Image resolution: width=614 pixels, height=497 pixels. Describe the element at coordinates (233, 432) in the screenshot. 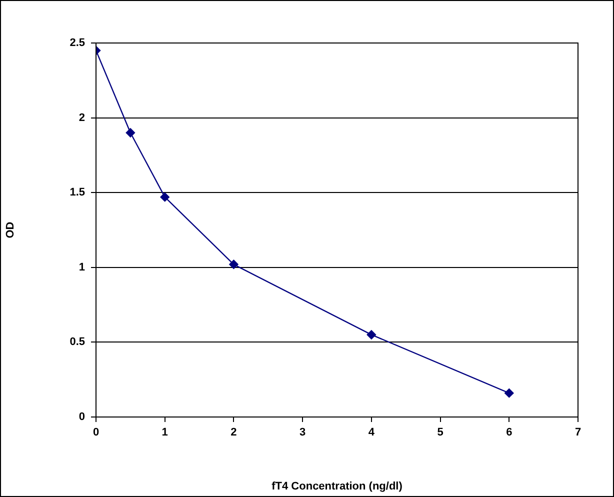

I see `x-tick-label: 2` at that location.